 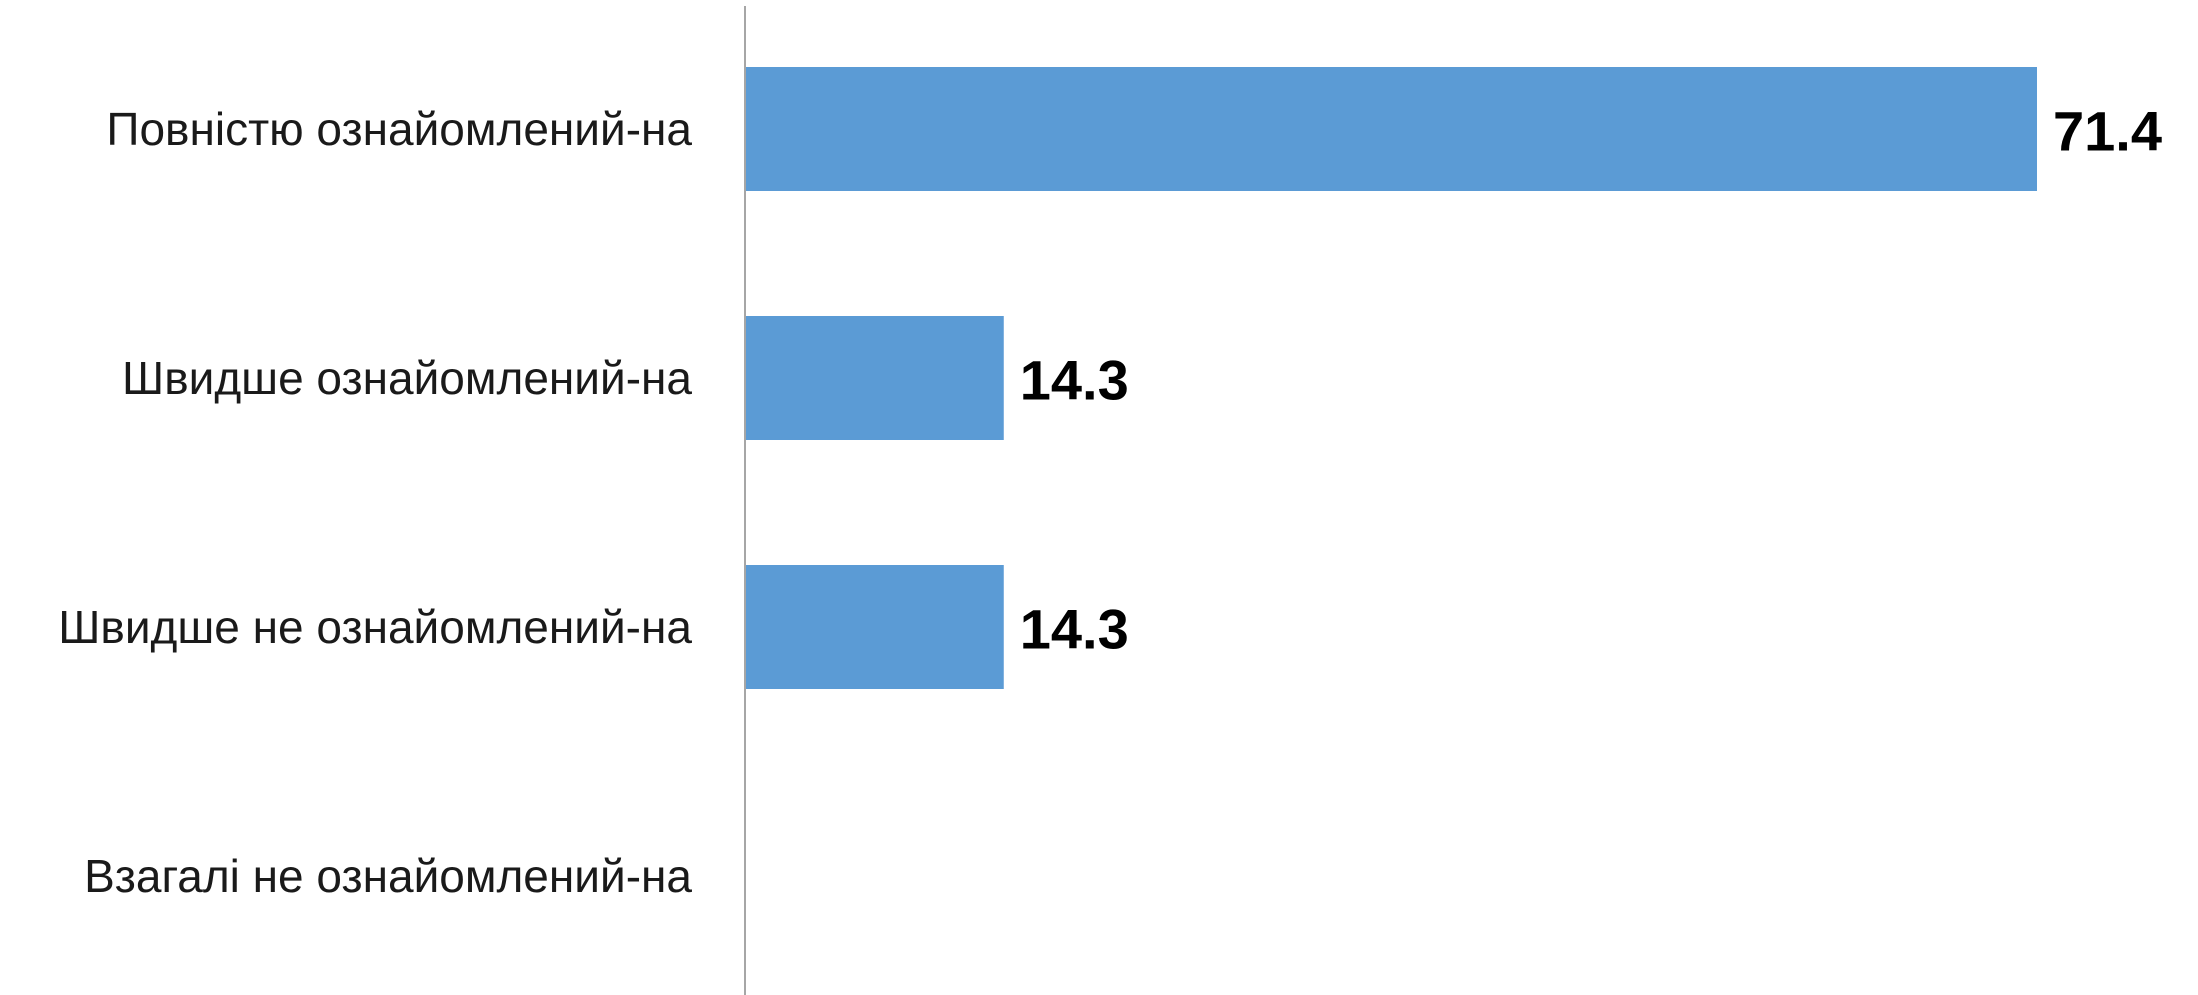 What do you see at coordinates (2107, 131) in the screenshot?
I see `data-label: 71.4` at bounding box center [2107, 131].